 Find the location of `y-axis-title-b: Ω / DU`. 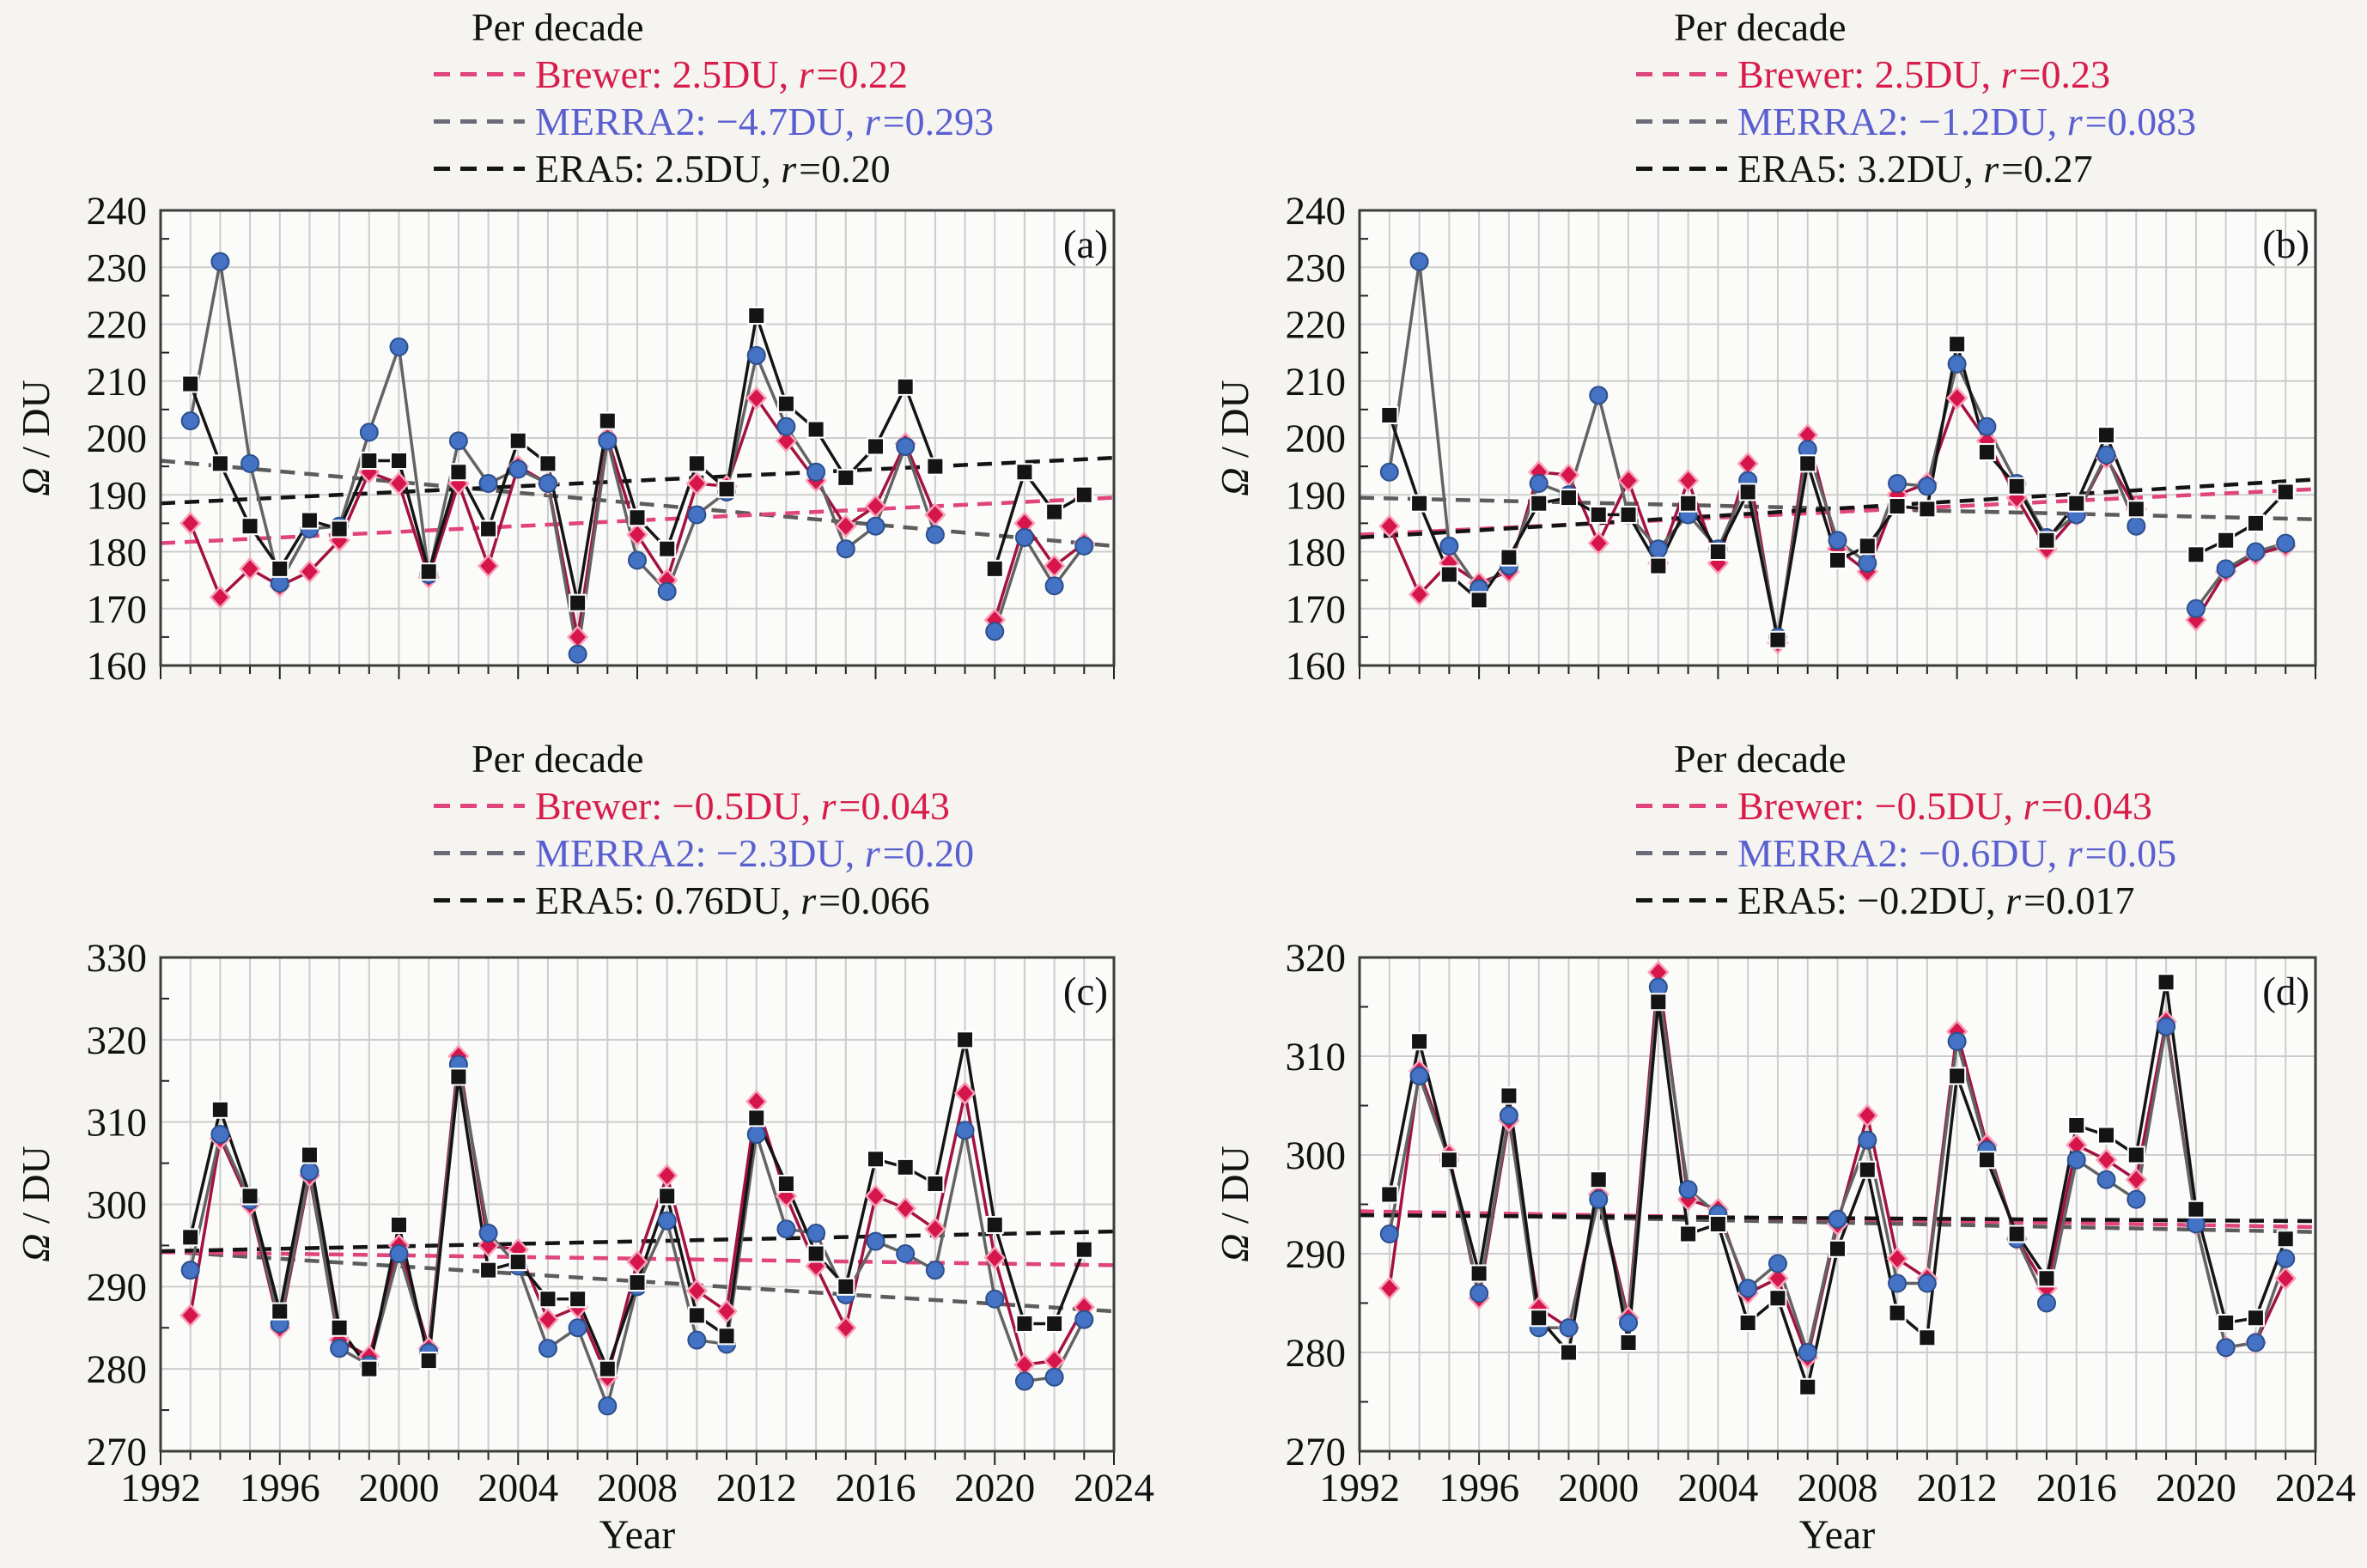

y-axis-title-b: Ω / DU is located at coordinates (1235, 438).